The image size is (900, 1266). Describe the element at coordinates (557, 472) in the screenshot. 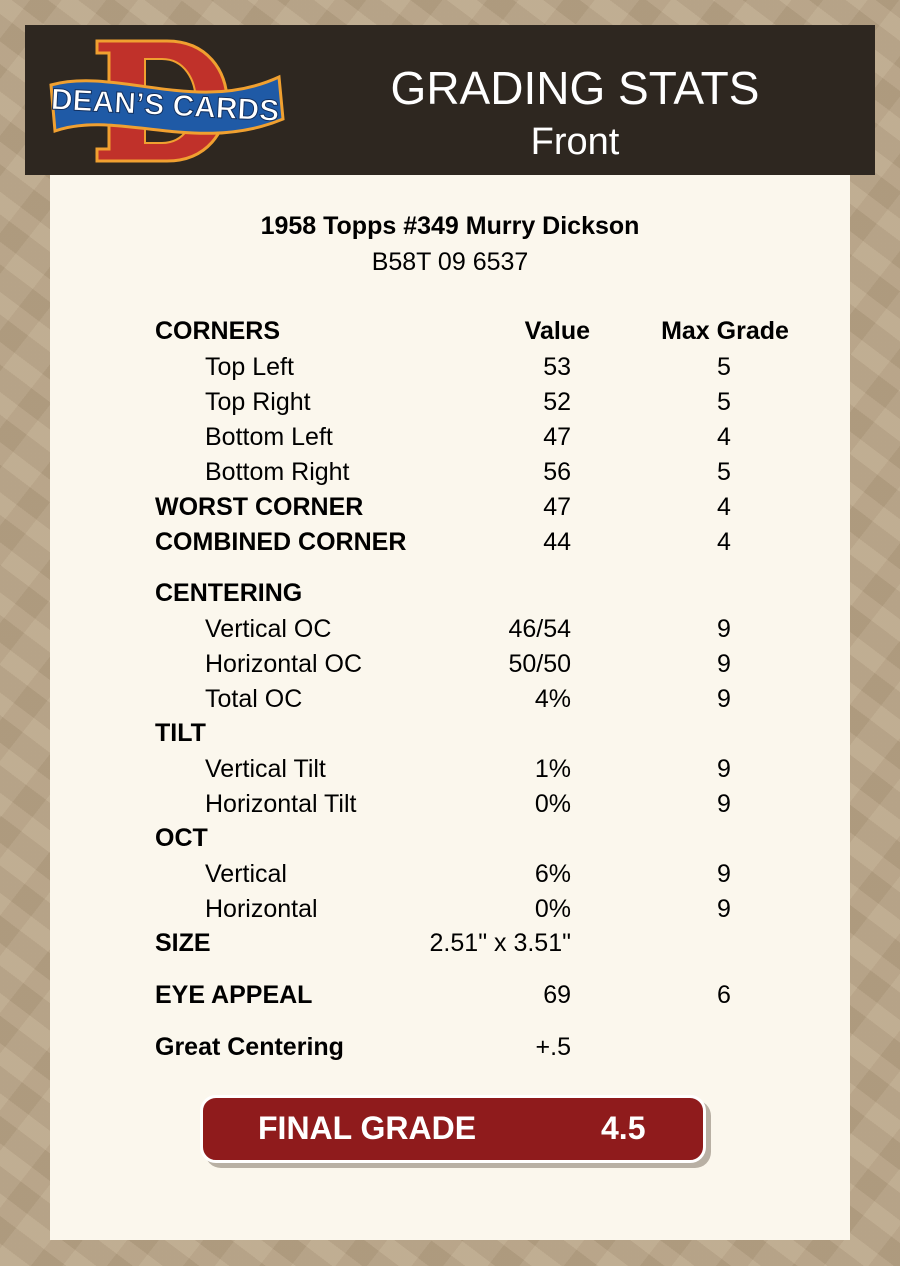

I see `stat-value: 56` at that location.